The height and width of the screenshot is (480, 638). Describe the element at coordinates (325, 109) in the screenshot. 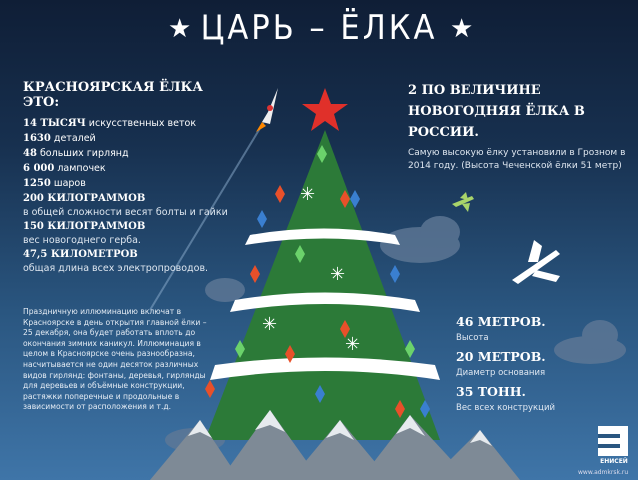

I see `star-topper-icon` at that location.